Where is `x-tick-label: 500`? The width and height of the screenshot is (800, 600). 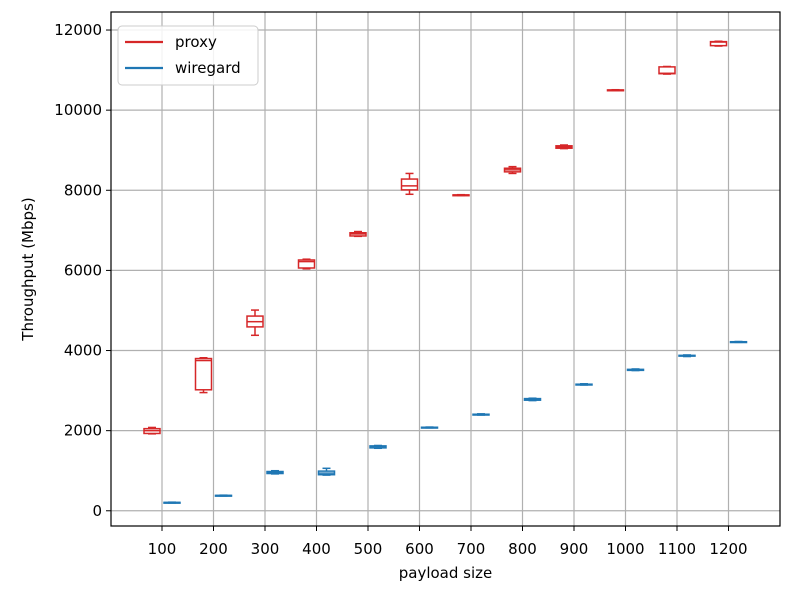 x-tick-label: 500 is located at coordinates (368, 549).